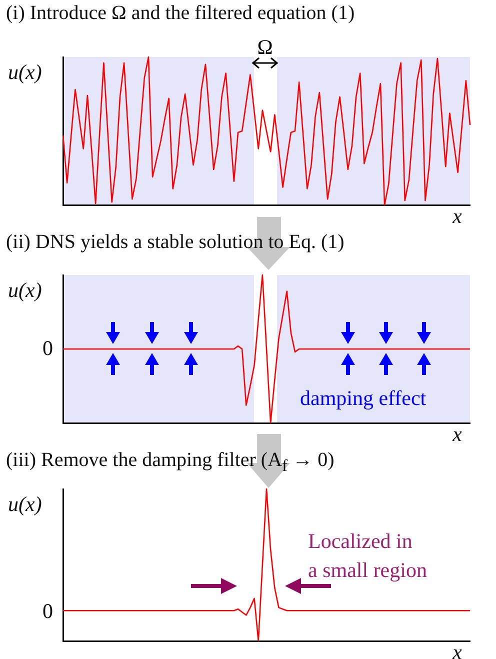  Describe the element at coordinates (265, 47) in the screenshot. I see `annotation: Ω` at that location.